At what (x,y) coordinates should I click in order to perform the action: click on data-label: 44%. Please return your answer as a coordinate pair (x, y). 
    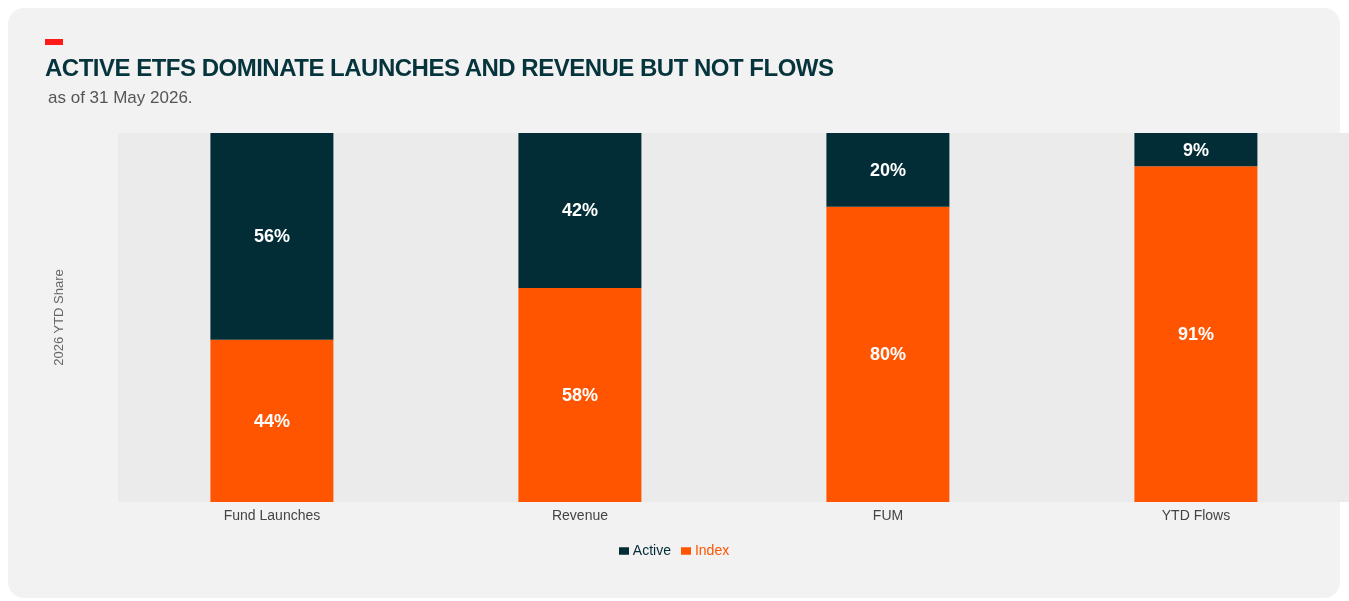
    Looking at the image, I should click on (271, 420).